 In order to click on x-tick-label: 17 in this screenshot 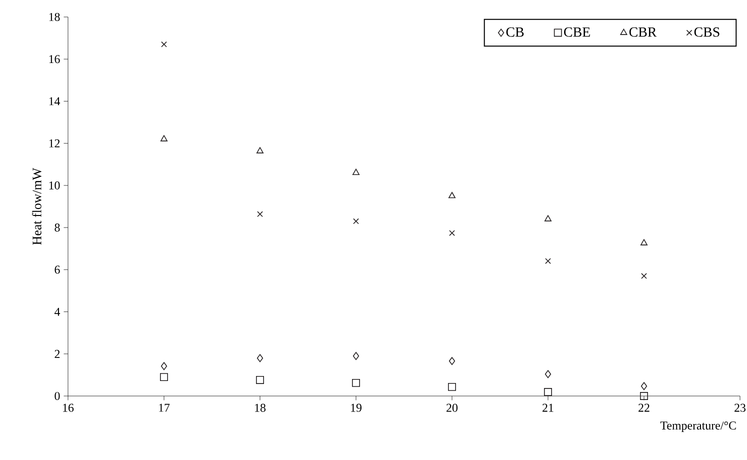, I will do `click(164, 408)`.